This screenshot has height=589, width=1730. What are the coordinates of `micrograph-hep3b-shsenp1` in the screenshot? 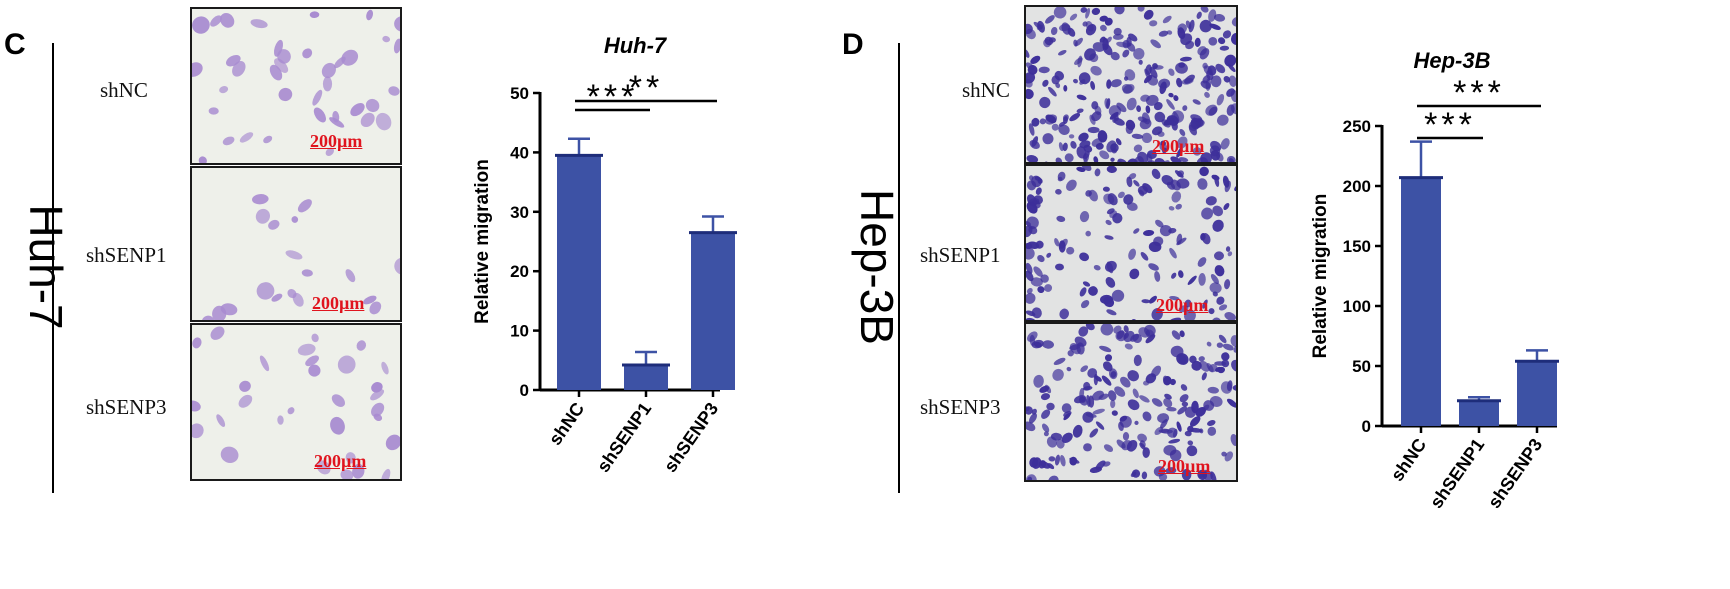 It's located at (1131, 243).